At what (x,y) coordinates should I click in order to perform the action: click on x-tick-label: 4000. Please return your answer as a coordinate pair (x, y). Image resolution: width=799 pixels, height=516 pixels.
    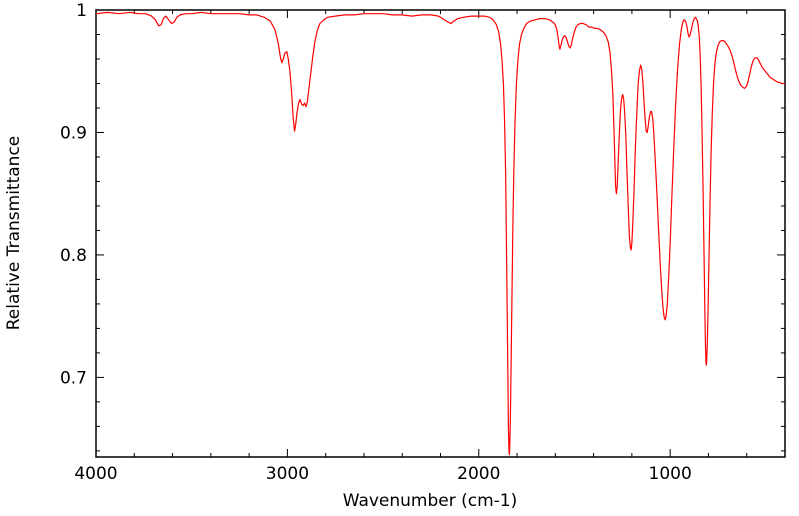
    Looking at the image, I should click on (95, 474).